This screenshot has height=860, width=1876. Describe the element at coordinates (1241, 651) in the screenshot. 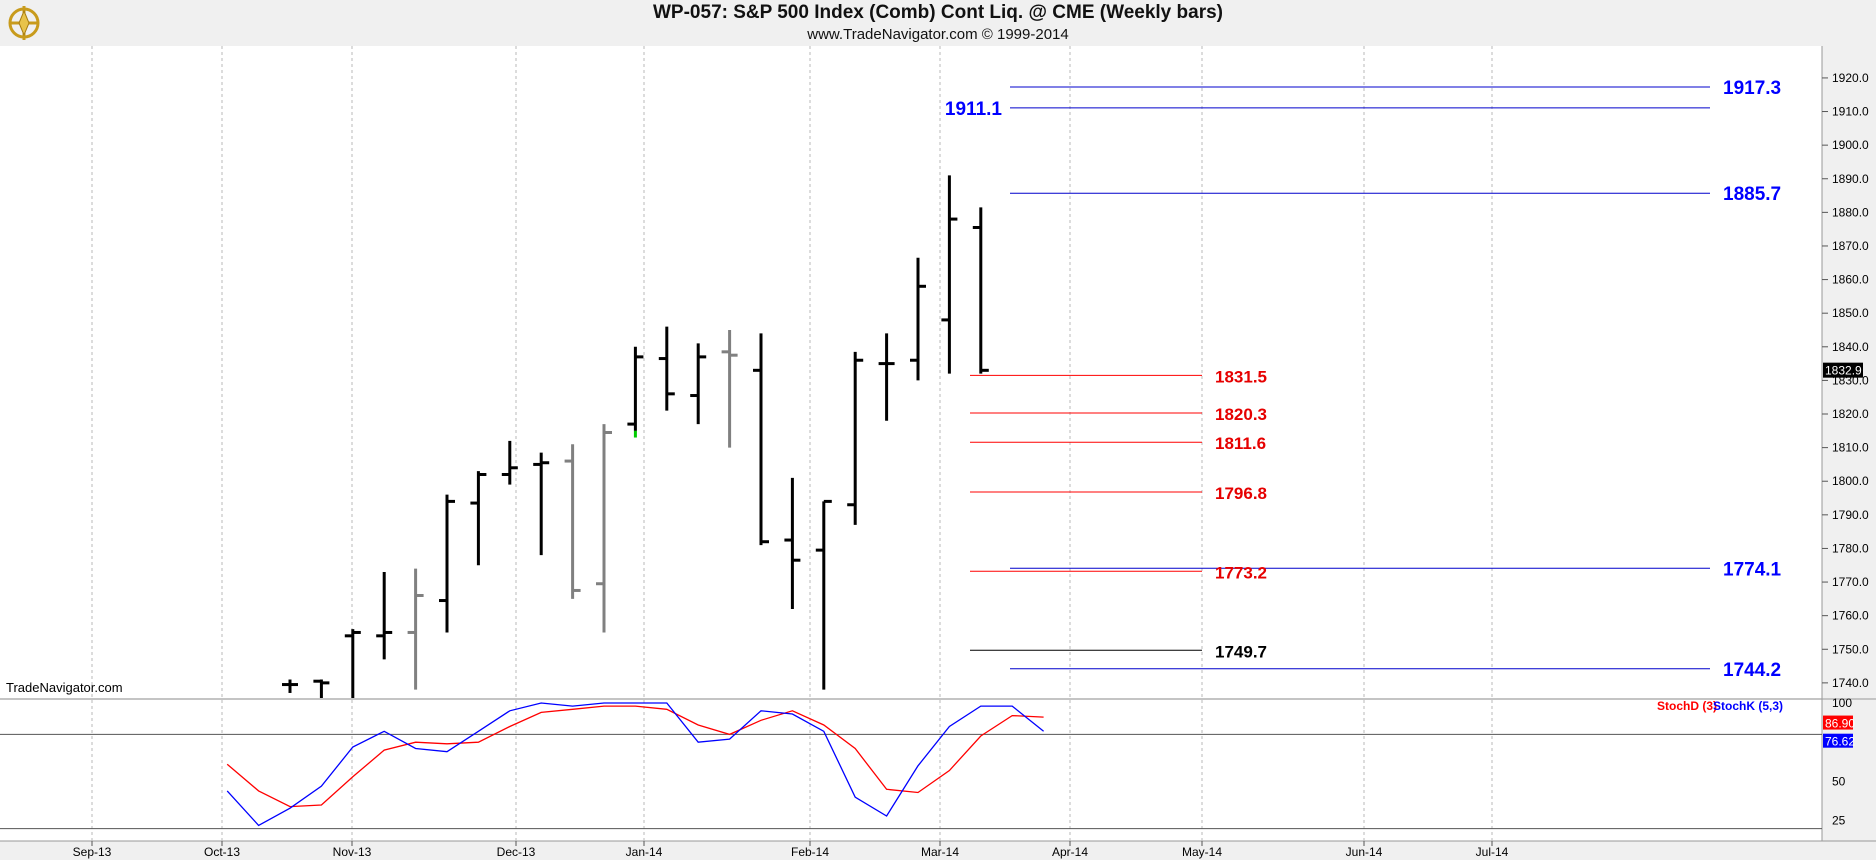

I see `retracement-label: 1749.7` at that location.